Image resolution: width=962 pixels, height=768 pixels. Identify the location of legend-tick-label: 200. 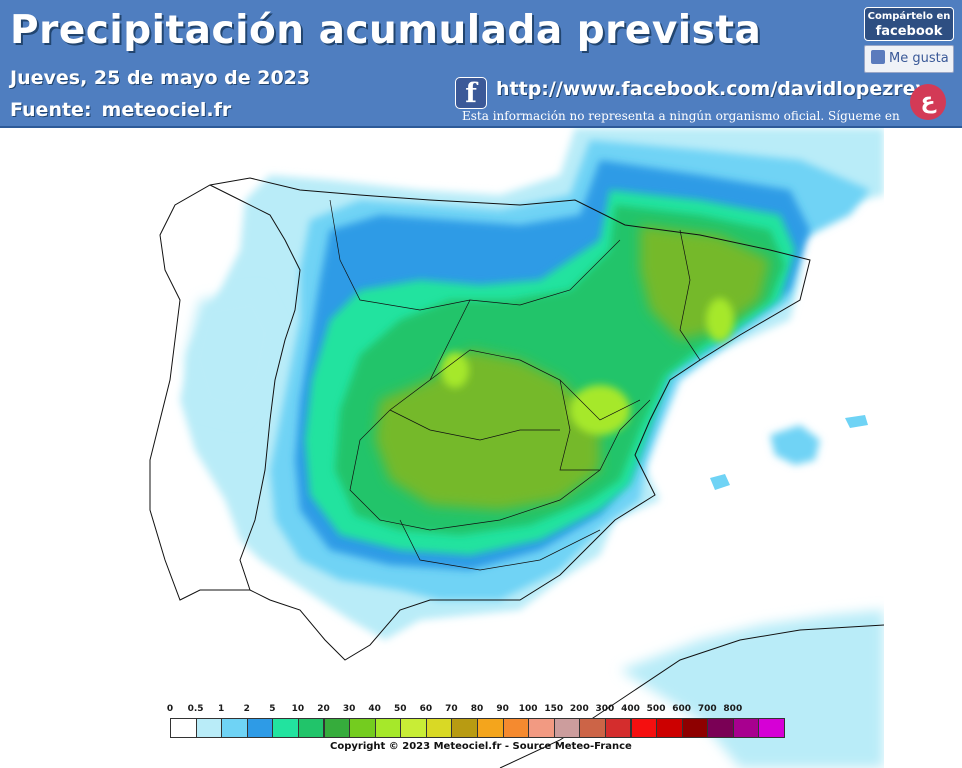
(579, 709).